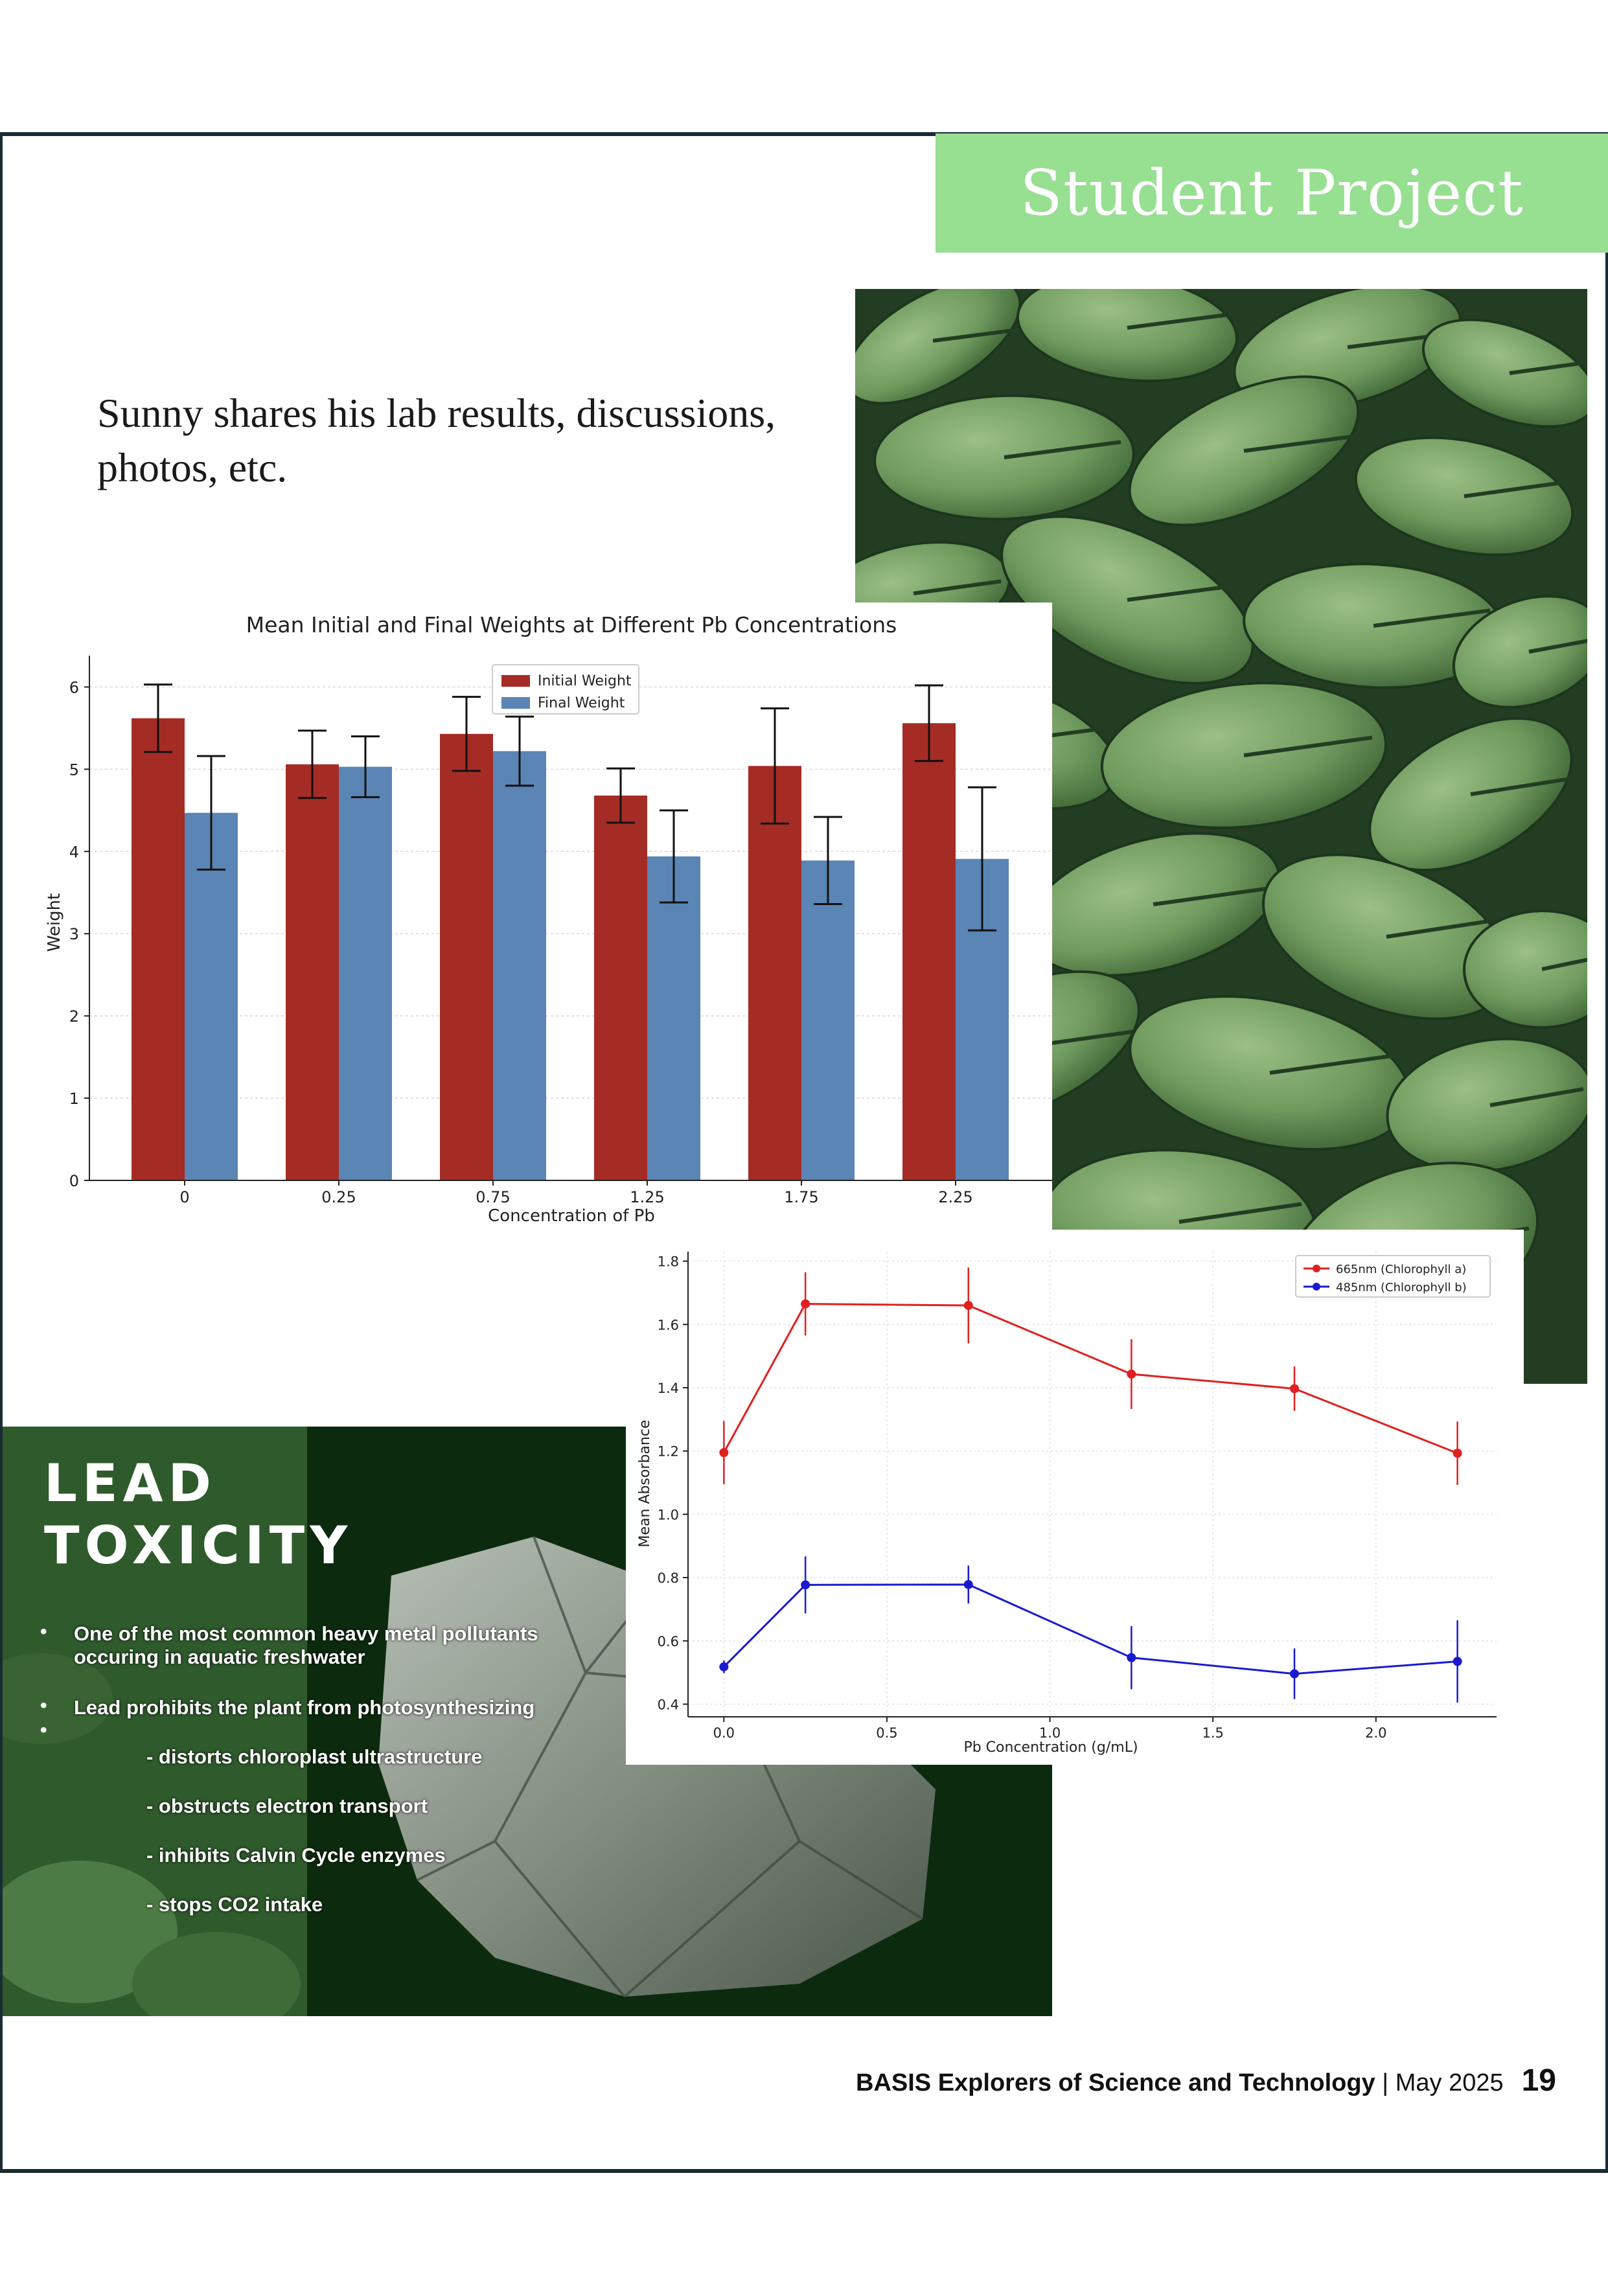 The width and height of the screenshot is (1608, 2296). I want to click on sub-bullet-calvin: - inhibits Calvin Cycle enzymes, so click(296, 1855).